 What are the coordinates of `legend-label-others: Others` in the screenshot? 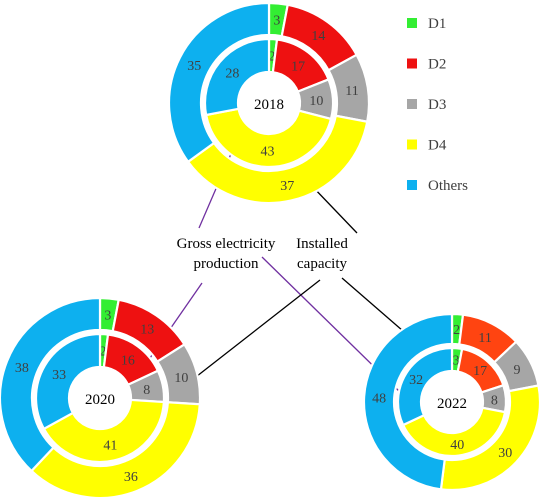 It's located at (448, 186).